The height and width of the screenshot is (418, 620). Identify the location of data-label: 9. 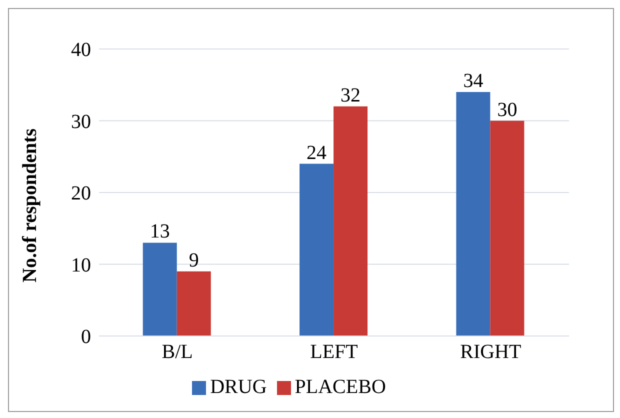
(193, 260).